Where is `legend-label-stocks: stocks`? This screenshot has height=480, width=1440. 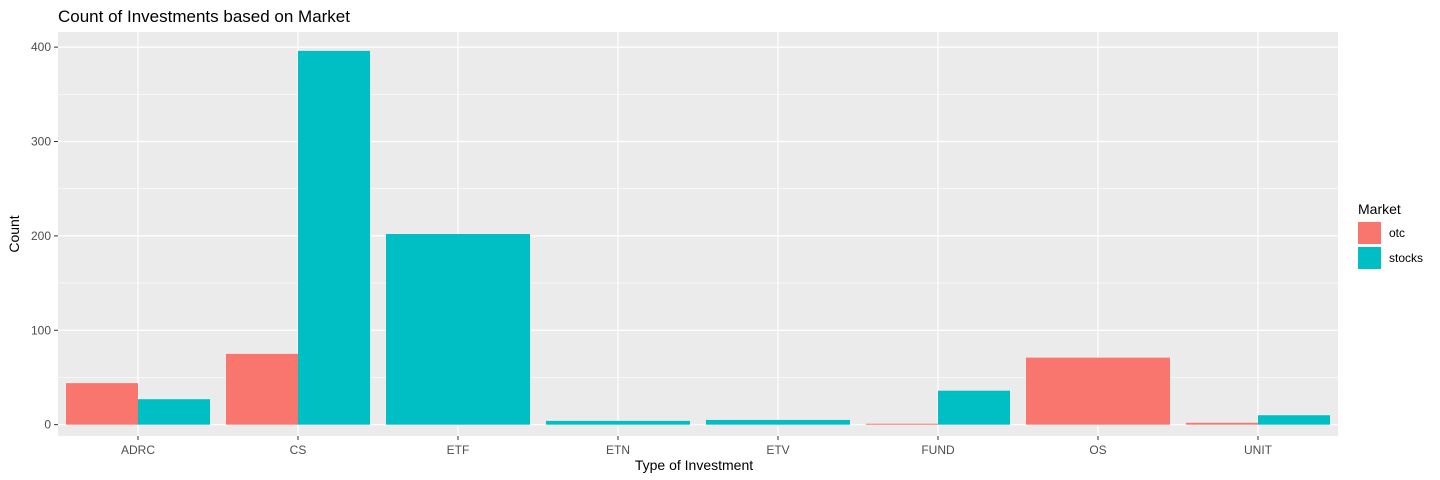 legend-label-stocks: stocks is located at coordinates (1406, 258).